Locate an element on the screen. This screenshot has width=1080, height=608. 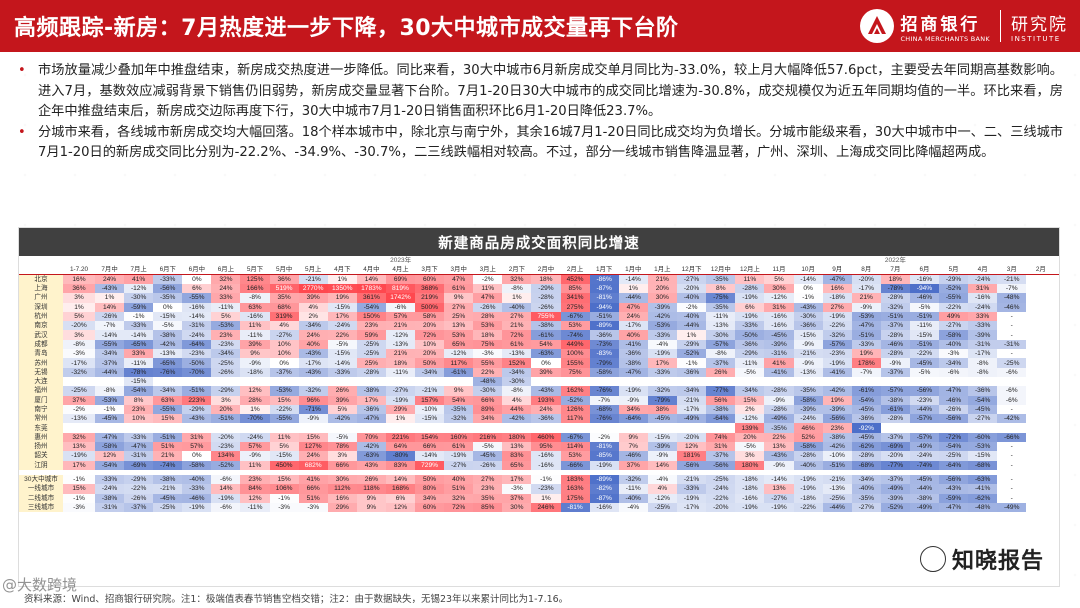
column-header: 1月中 is located at coordinates (633, 270).